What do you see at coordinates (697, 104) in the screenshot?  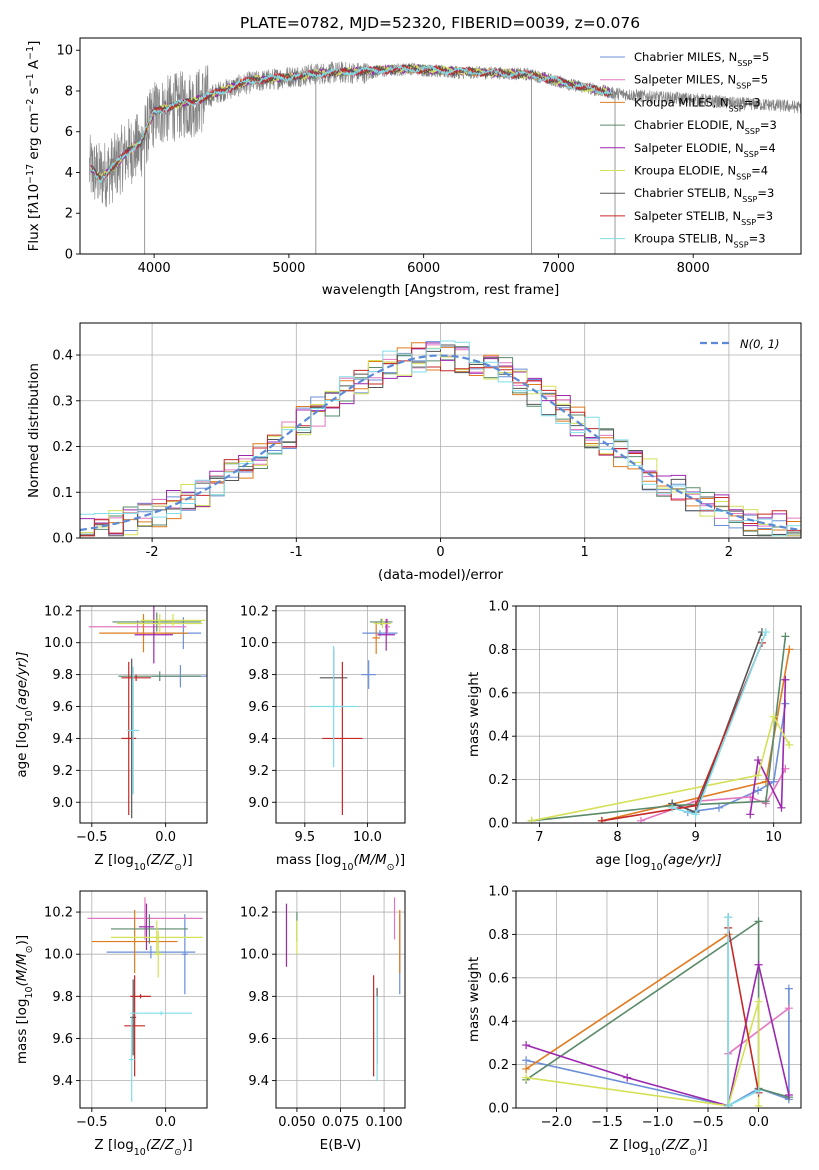 I see `legend-entry: Kroupa MILES, NSSP=3` at bounding box center [697, 104].